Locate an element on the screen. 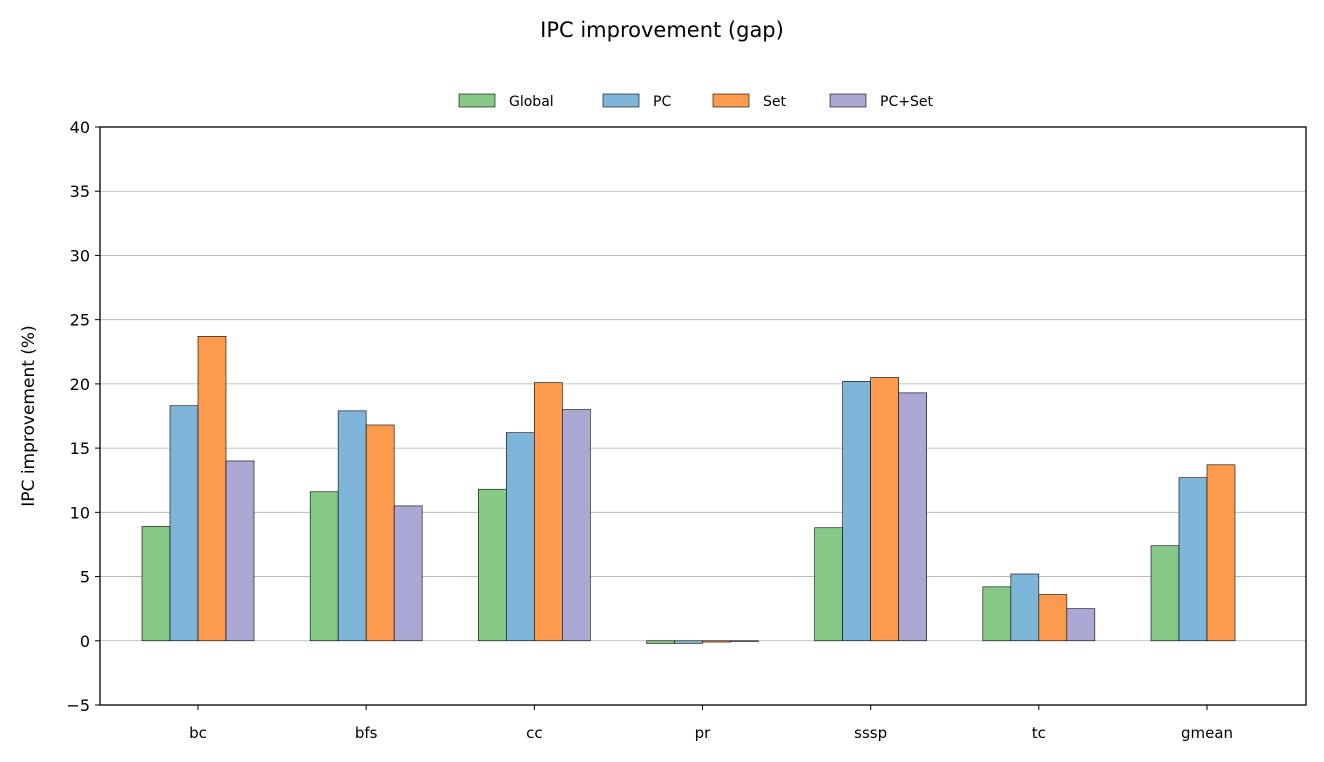 Image resolution: width=1324 pixels, height=762 pixels. bar-gmean-pc is located at coordinates (1193, 559).